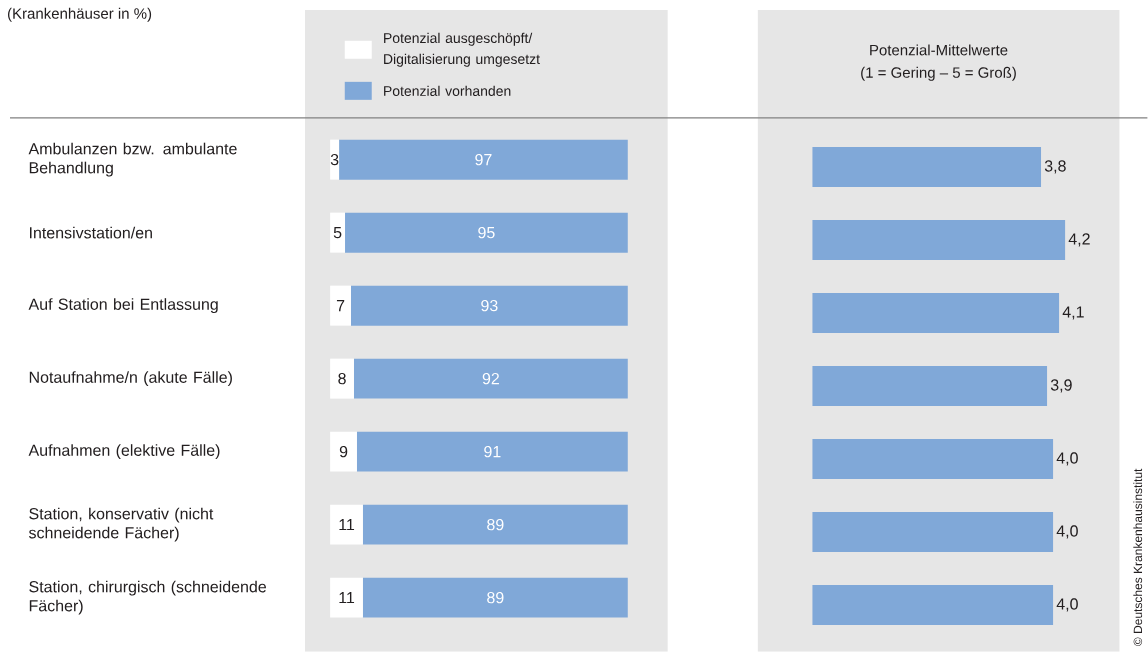 The height and width of the screenshot is (652, 1148). I want to click on data-label: 3, so click(334, 160).